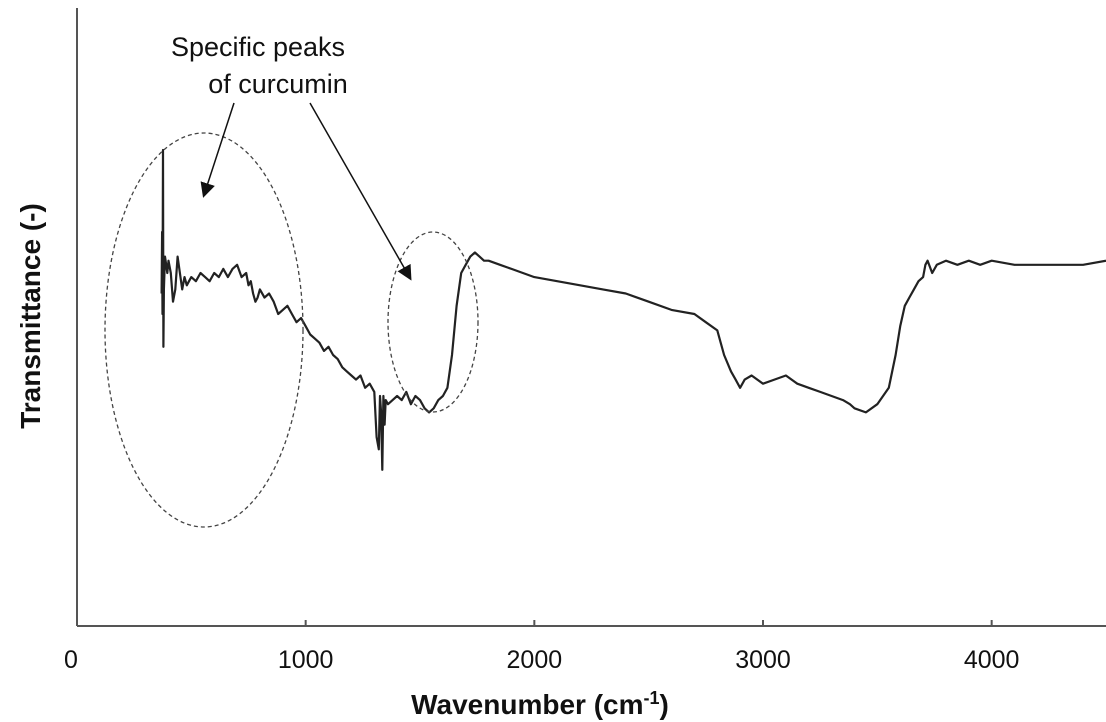 This screenshot has width=1106, height=722. Describe the element at coordinates (204, 330) in the screenshot. I see `annotation-ellipse-left` at that location.